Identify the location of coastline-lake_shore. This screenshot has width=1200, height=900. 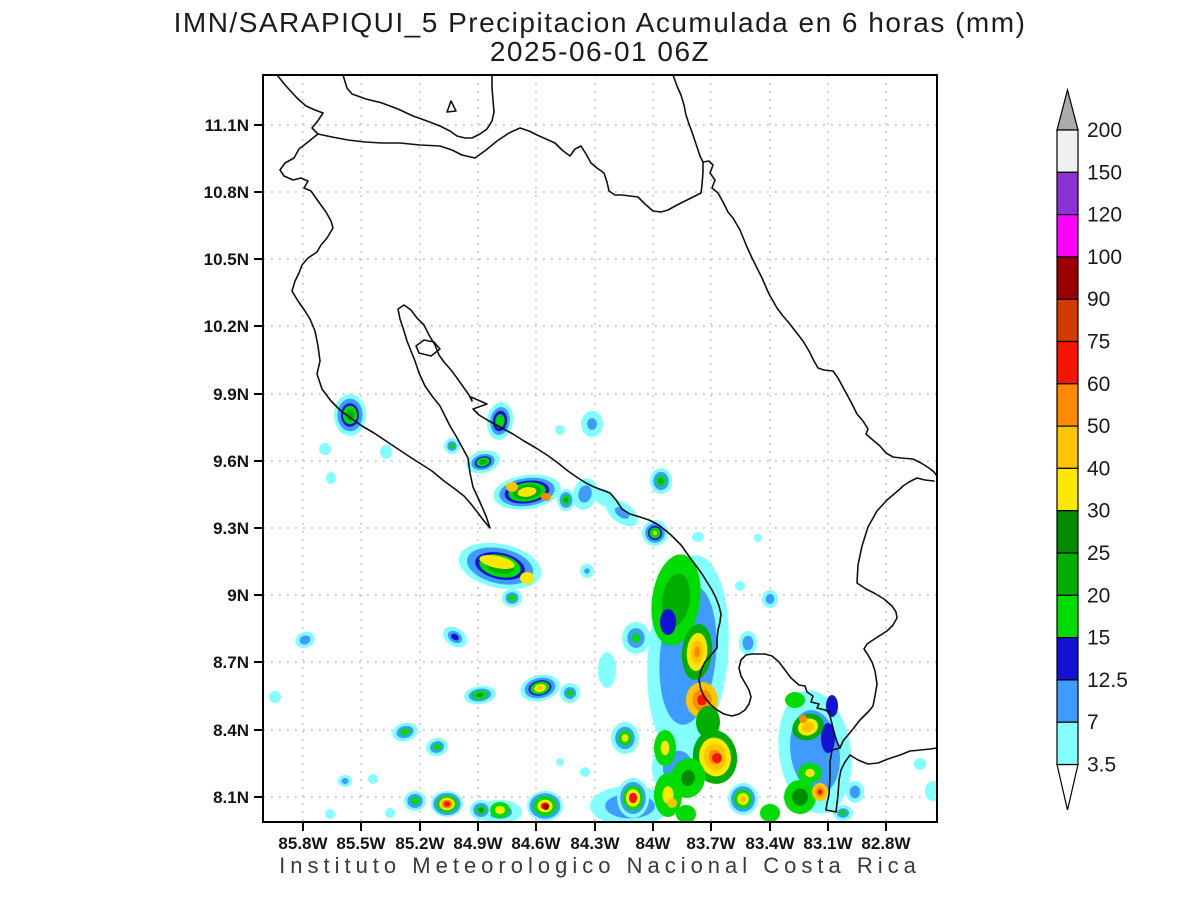
(418, 107).